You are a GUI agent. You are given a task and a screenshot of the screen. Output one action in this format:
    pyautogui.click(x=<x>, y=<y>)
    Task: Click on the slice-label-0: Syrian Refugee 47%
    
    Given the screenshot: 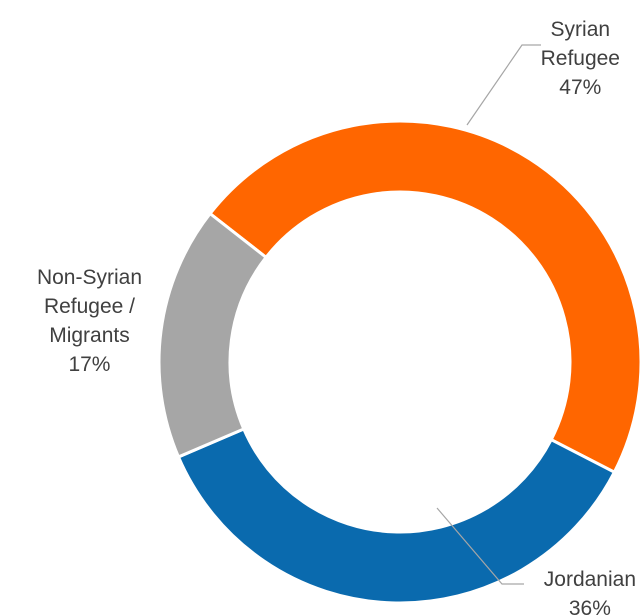 What is the action you would take?
    pyautogui.click(x=580, y=58)
    